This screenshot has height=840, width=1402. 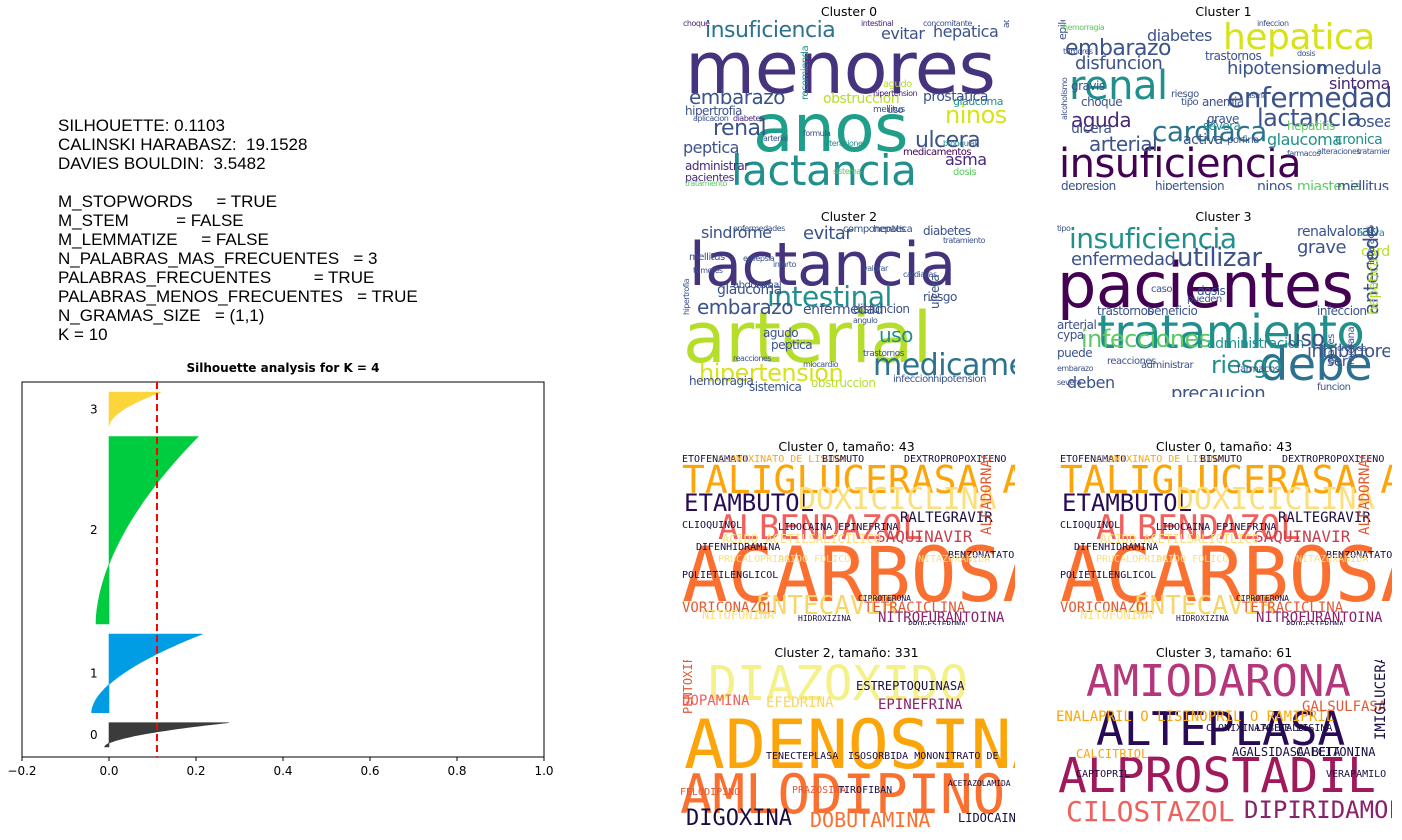 What do you see at coordinates (920, 274) in the screenshot?
I see `wordcloud-word: cardiacas` at bounding box center [920, 274].